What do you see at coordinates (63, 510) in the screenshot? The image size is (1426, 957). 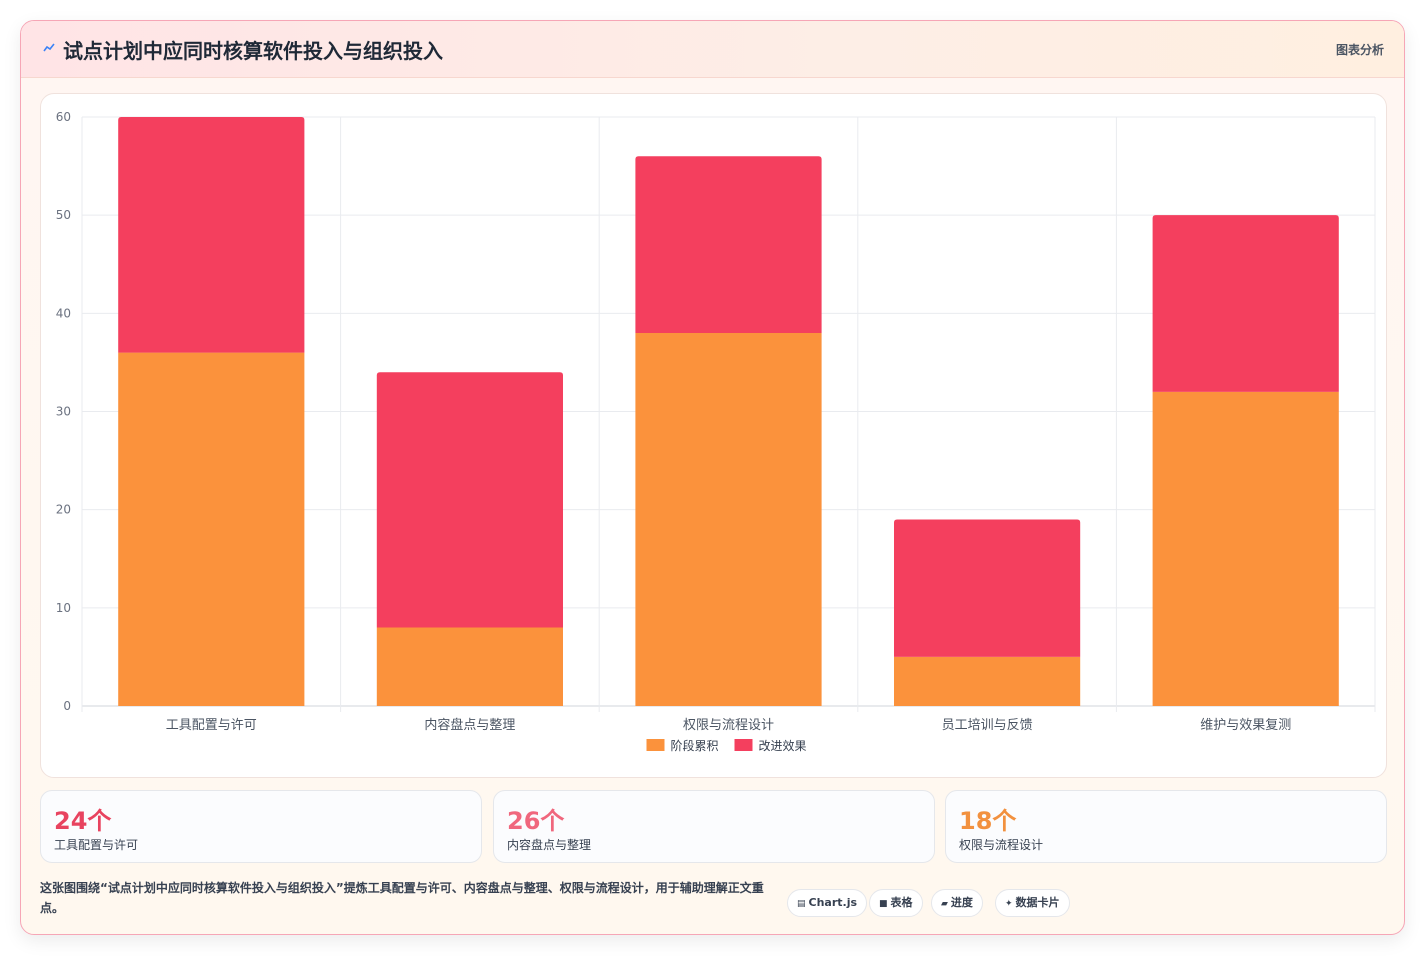 I see `y-tick-label: 20` at bounding box center [63, 510].